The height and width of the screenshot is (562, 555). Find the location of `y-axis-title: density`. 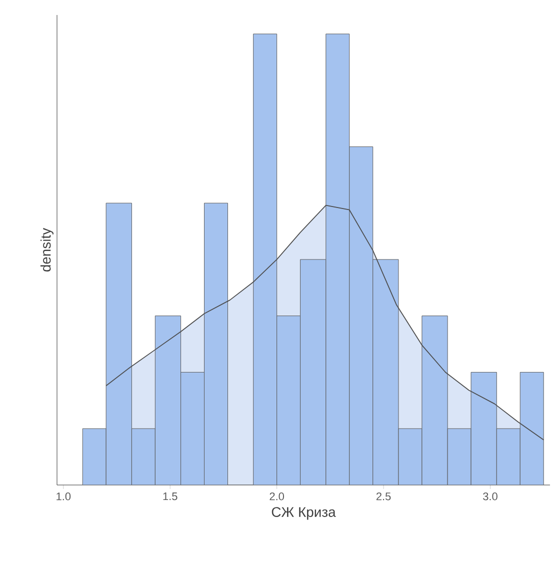

y-axis-title: density is located at coordinates (47, 250).